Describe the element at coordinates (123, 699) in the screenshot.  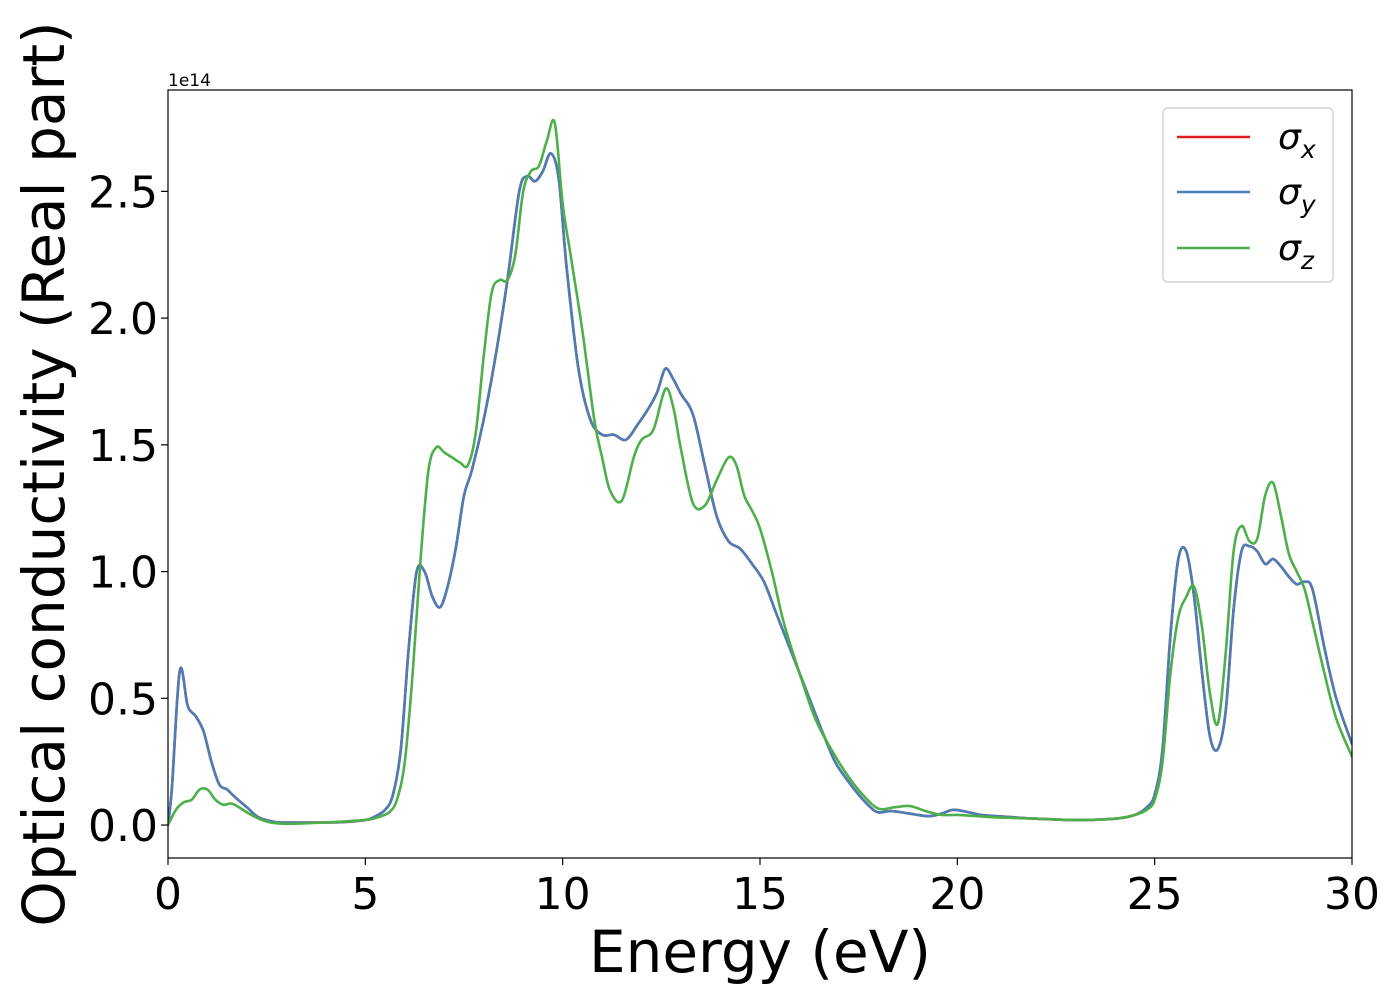
I see `y-tick-label: 0.5` at that location.